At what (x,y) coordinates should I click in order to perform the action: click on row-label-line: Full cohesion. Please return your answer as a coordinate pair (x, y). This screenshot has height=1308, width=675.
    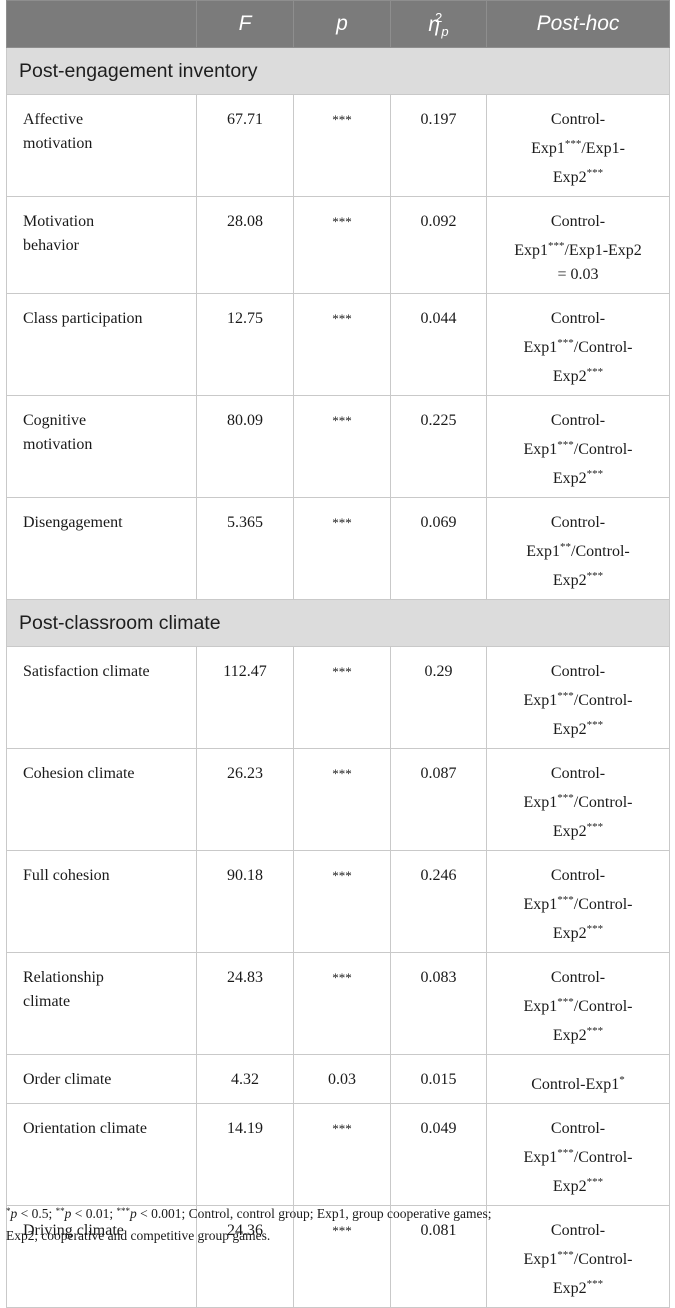
    Looking at the image, I should click on (66, 875).